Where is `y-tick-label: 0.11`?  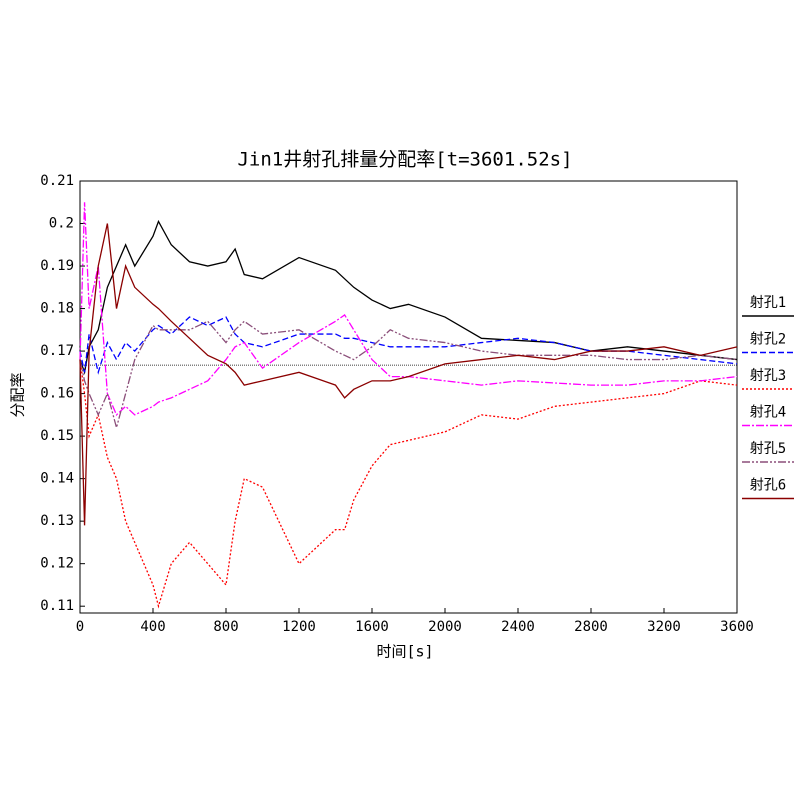 y-tick-label: 0.11 is located at coordinates (57, 606).